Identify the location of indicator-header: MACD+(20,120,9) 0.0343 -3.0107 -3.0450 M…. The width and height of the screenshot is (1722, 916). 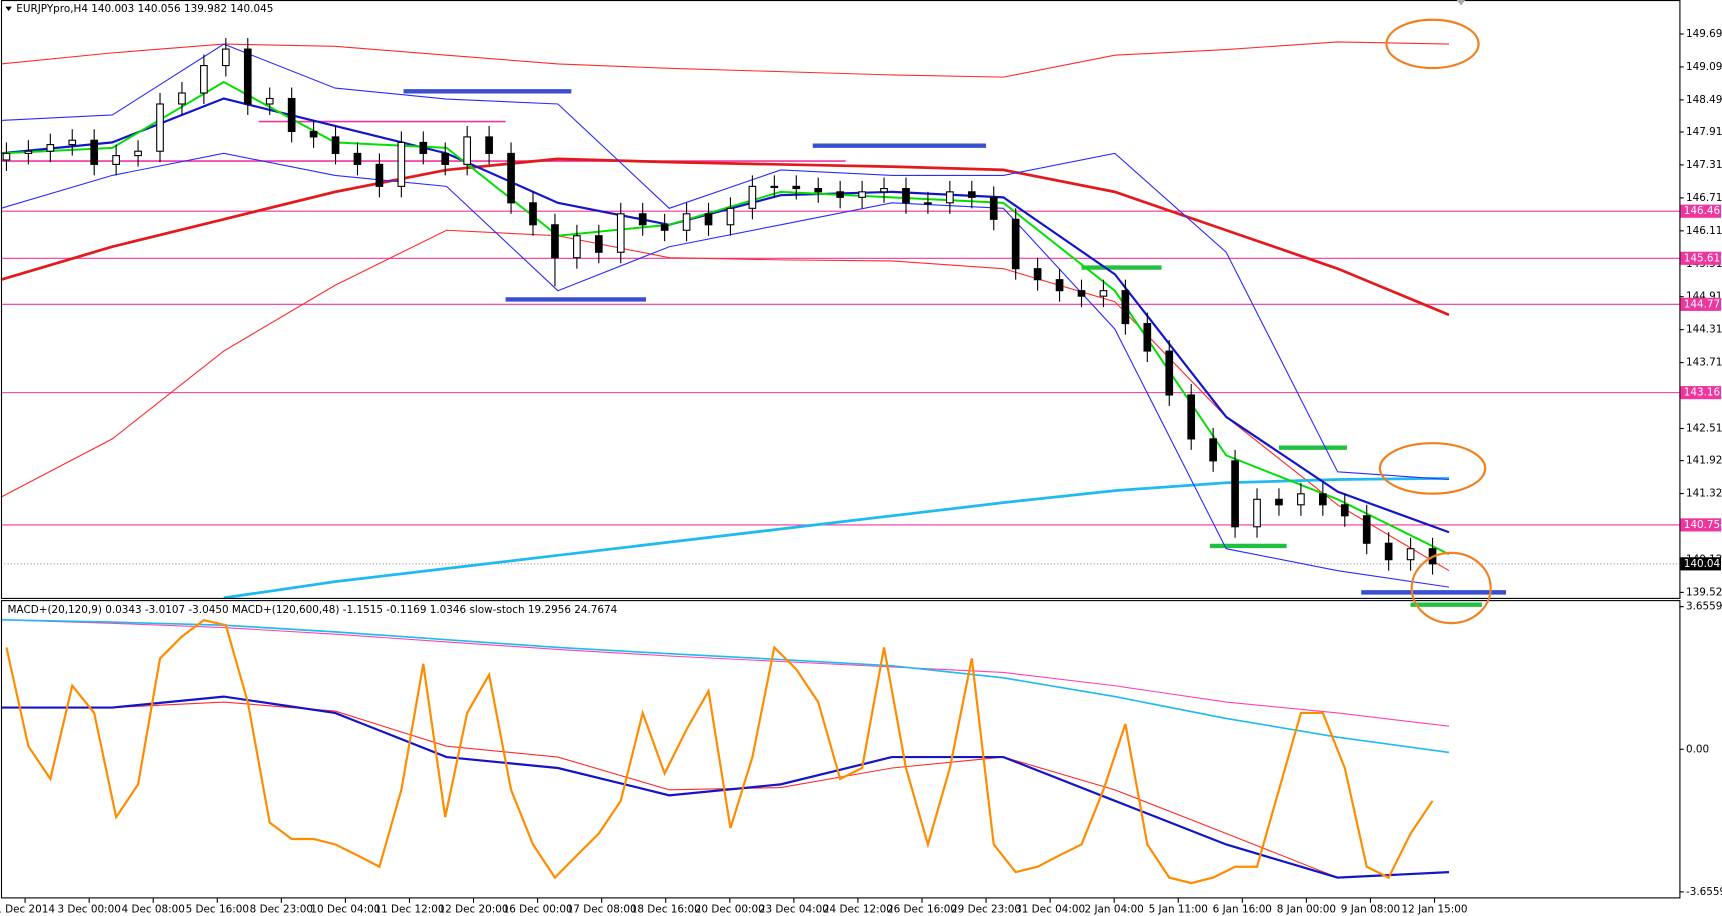
(313, 610).